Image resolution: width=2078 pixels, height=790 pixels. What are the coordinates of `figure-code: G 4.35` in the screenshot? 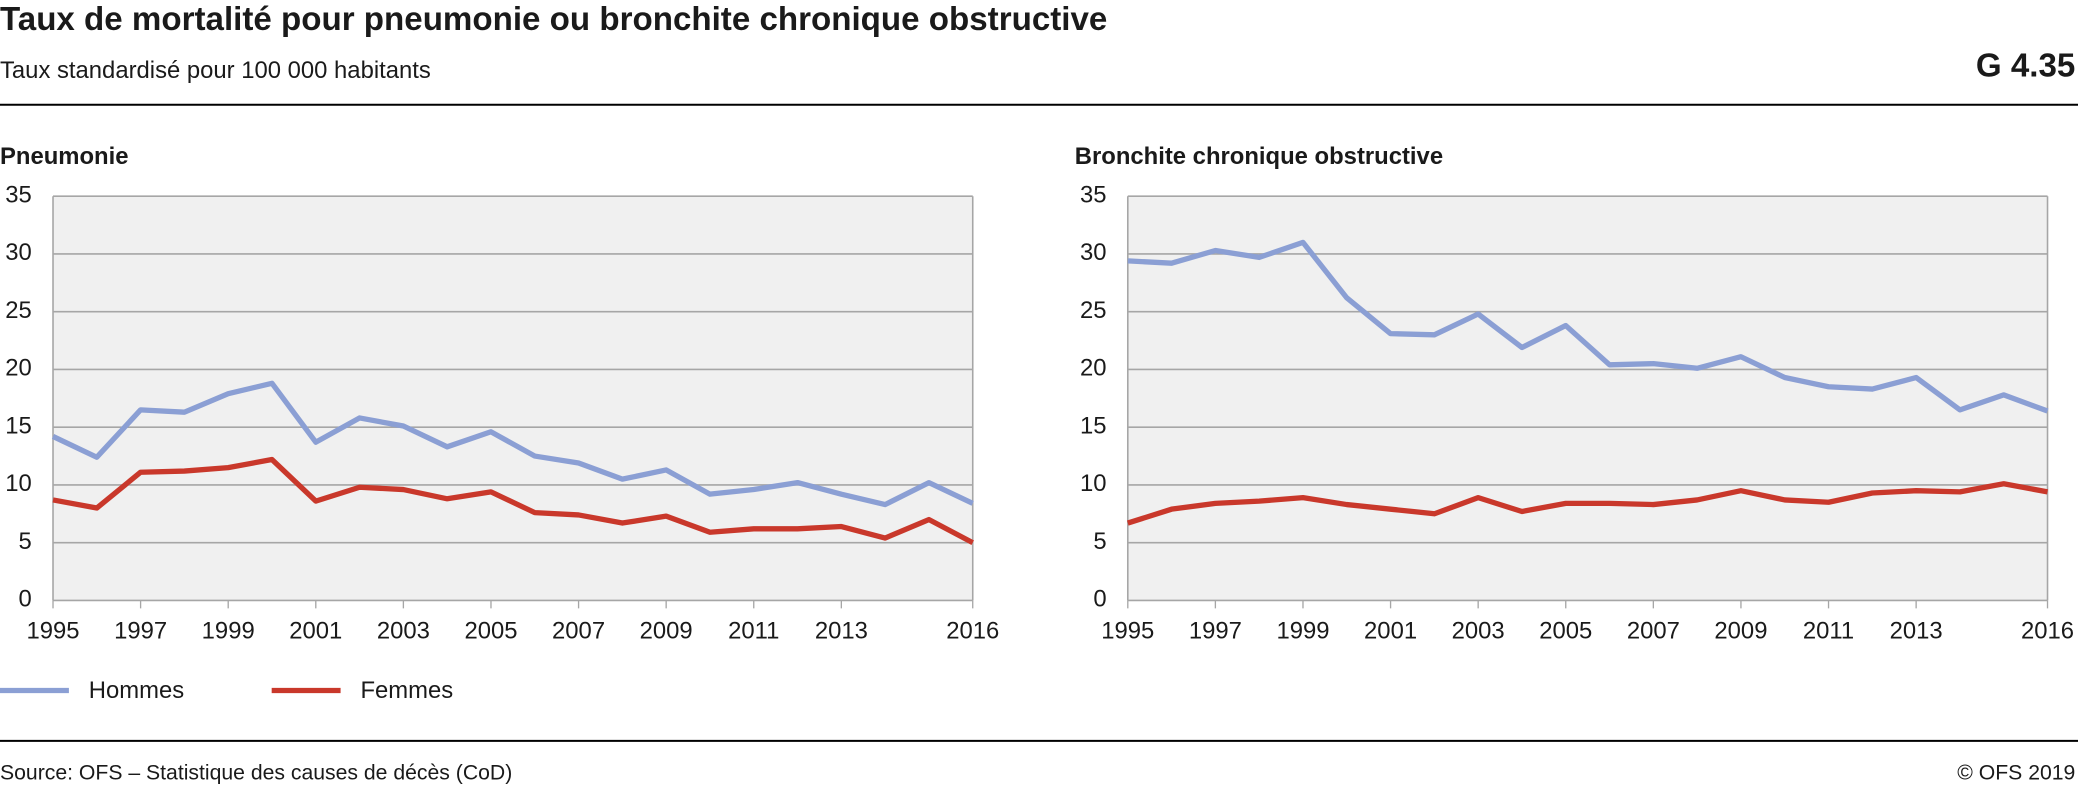 It's located at (2025, 65).